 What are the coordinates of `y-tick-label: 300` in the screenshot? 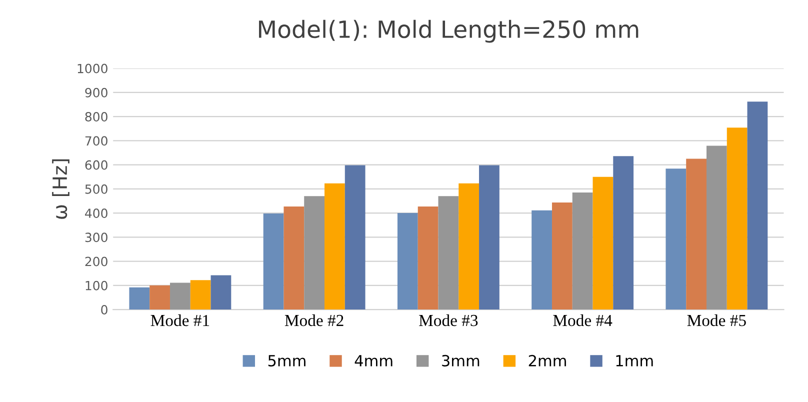 It's located at (96, 237).